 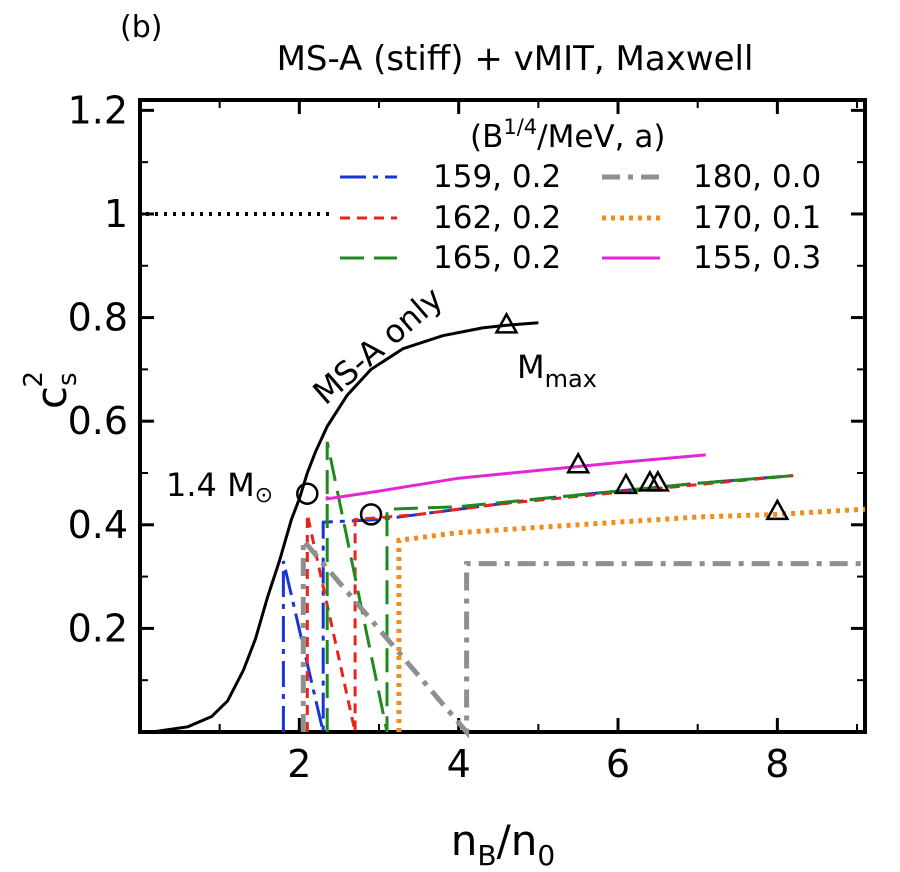 I want to click on x-tick-label: 6, so click(x=618, y=764).